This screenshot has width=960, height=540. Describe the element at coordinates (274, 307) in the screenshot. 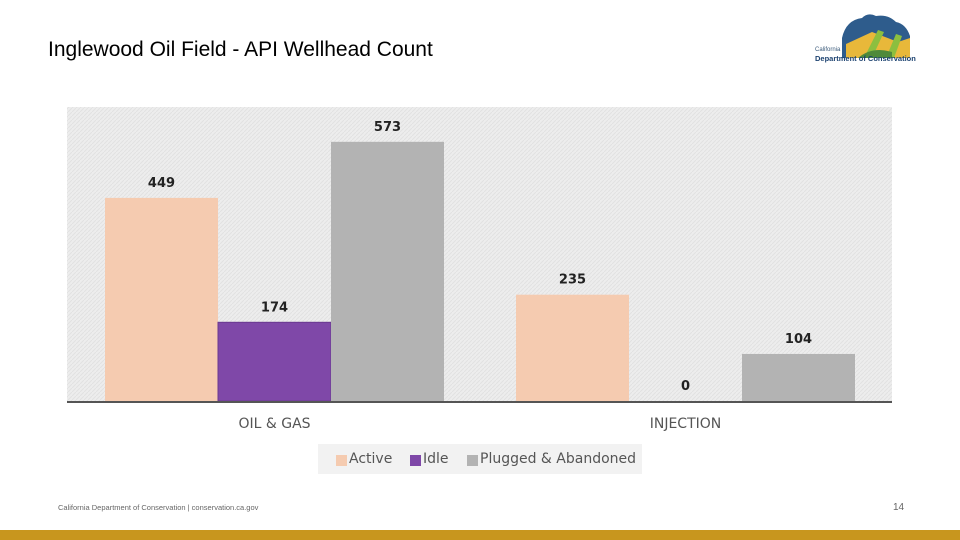

I see `data-label-idle-oil-gas: 174` at that location.